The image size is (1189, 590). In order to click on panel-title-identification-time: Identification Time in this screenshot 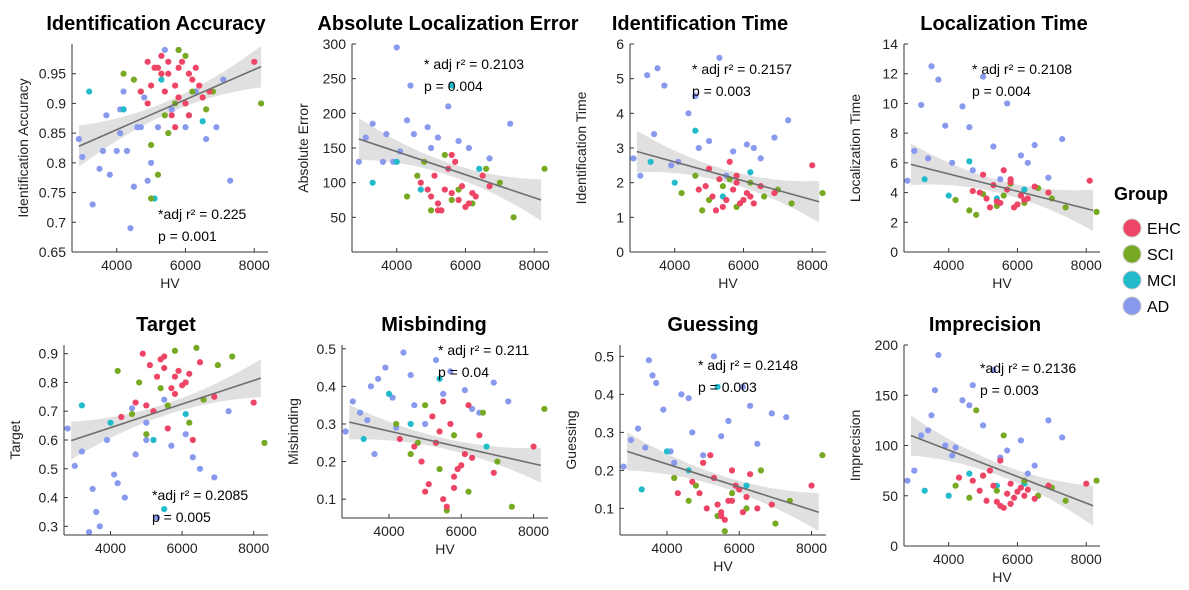, I will do `click(700, 24)`.